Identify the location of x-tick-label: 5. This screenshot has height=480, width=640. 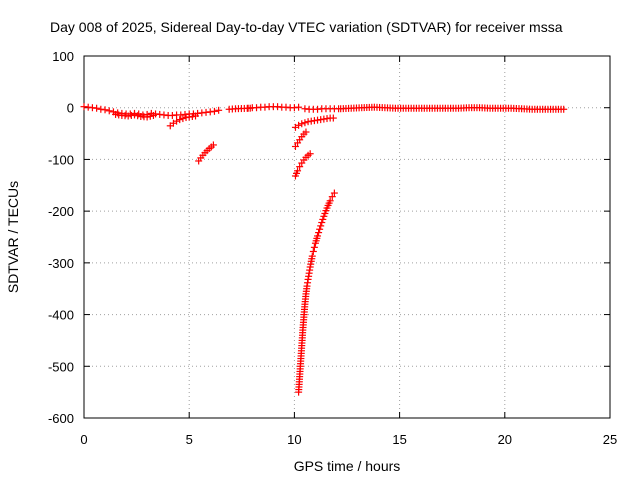
(189, 439).